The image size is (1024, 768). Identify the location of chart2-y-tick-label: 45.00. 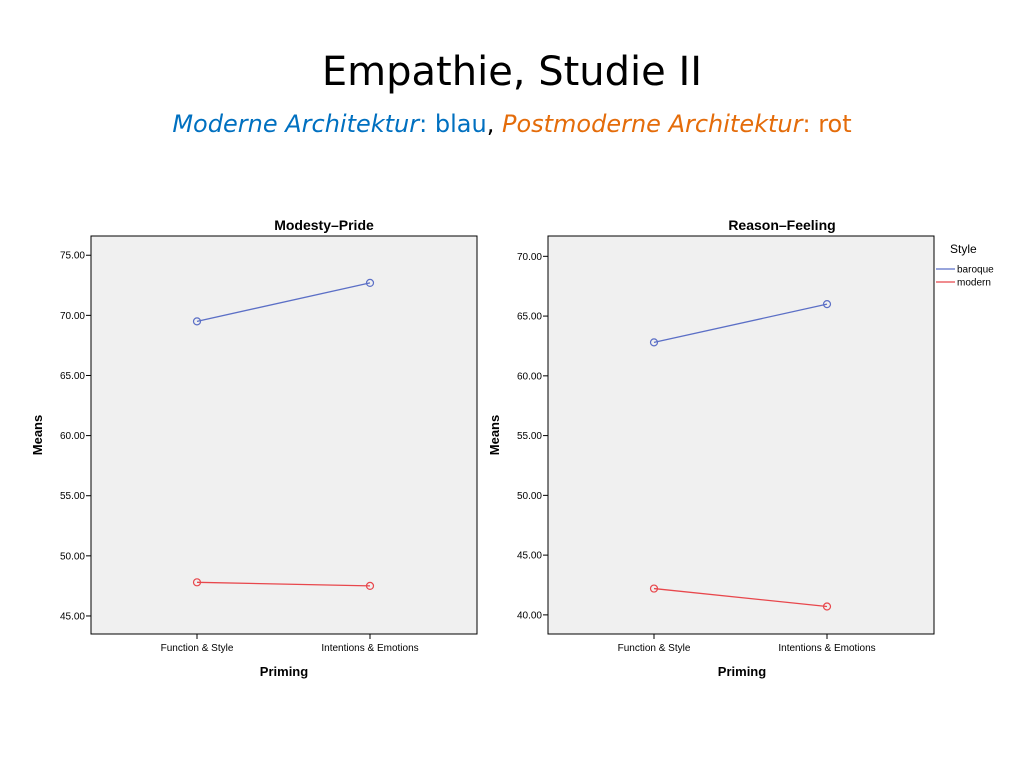
(529, 556).